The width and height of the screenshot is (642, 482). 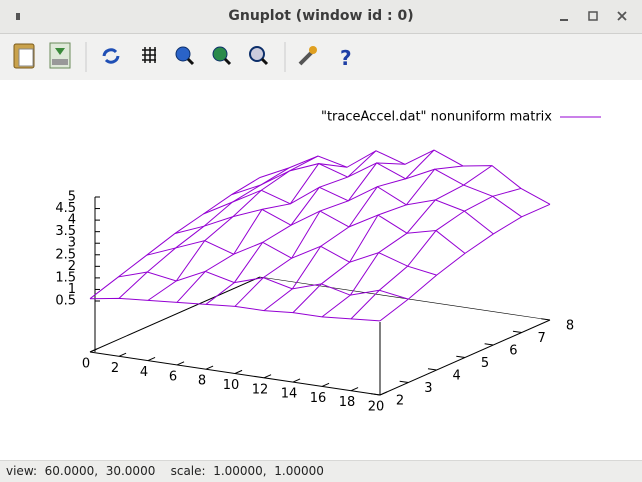 What do you see at coordinates (260, 389) in the screenshot?
I see `x-tick-label: 12` at bounding box center [260, 389].